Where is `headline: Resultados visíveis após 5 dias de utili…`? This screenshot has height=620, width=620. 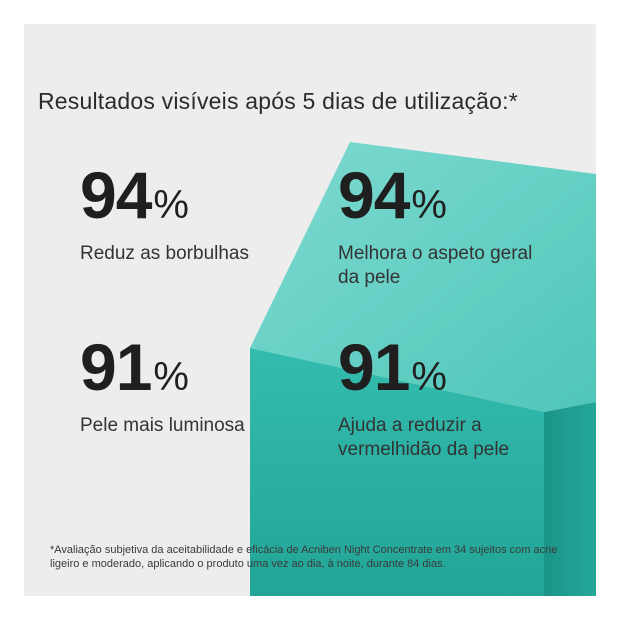
headline: Resultados visíveis após 5 dias de utili… is located at coordinates (278, 101).